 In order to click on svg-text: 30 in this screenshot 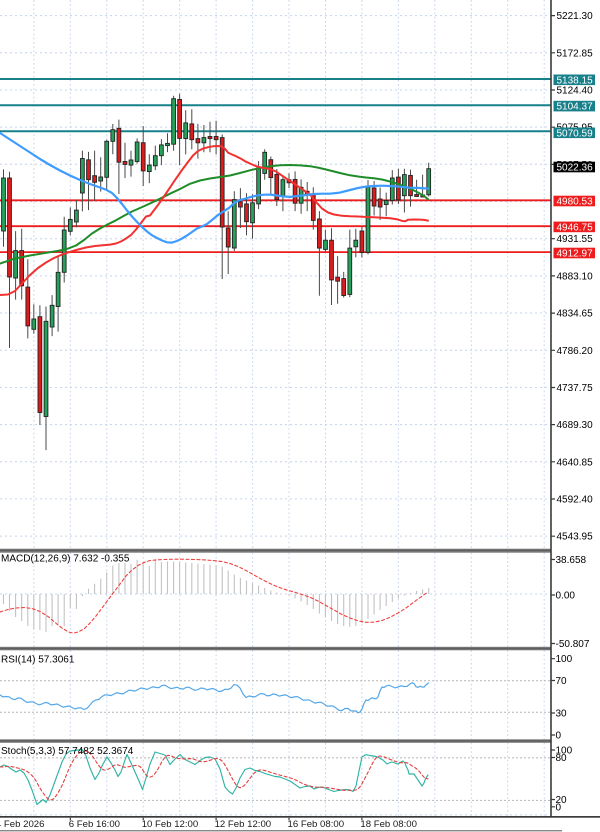, I will do `click(562, 714)`.